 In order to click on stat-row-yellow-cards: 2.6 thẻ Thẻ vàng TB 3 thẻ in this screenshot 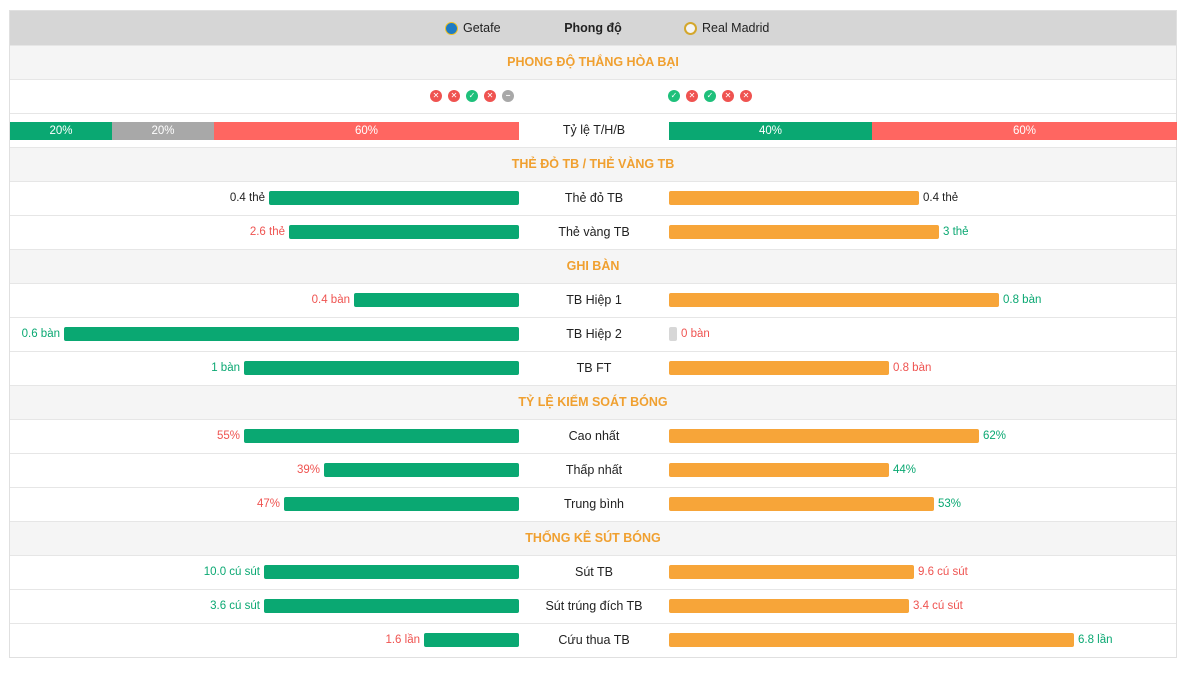, I will do `click(593, 232)`.